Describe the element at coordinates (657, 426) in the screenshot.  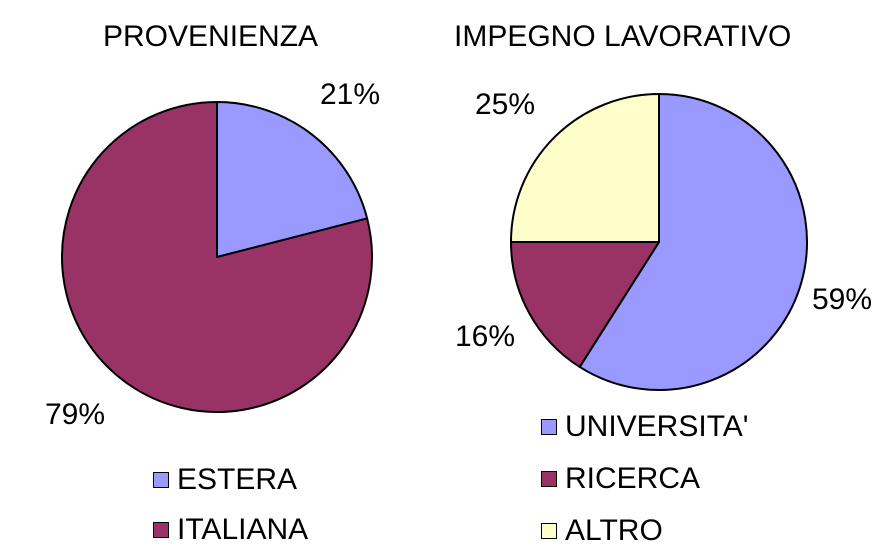
I see `legend-label-universita: UNIVERSITA'` at that location.